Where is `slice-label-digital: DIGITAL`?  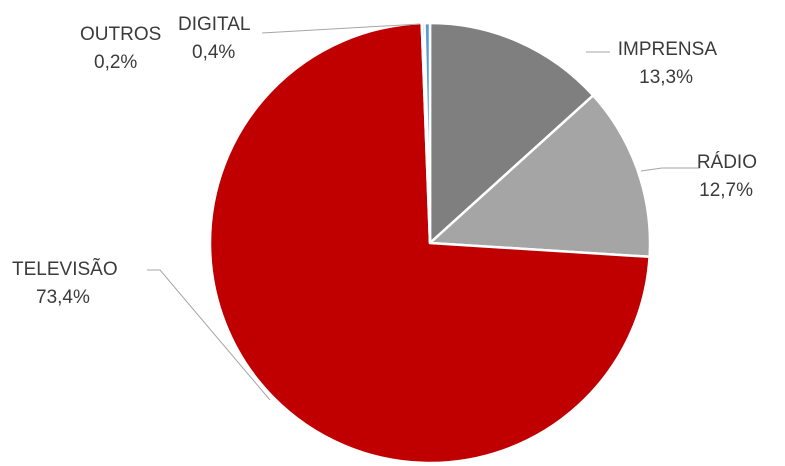 slice-label-digital: DIGITAL is located at coordinates (214, 24).